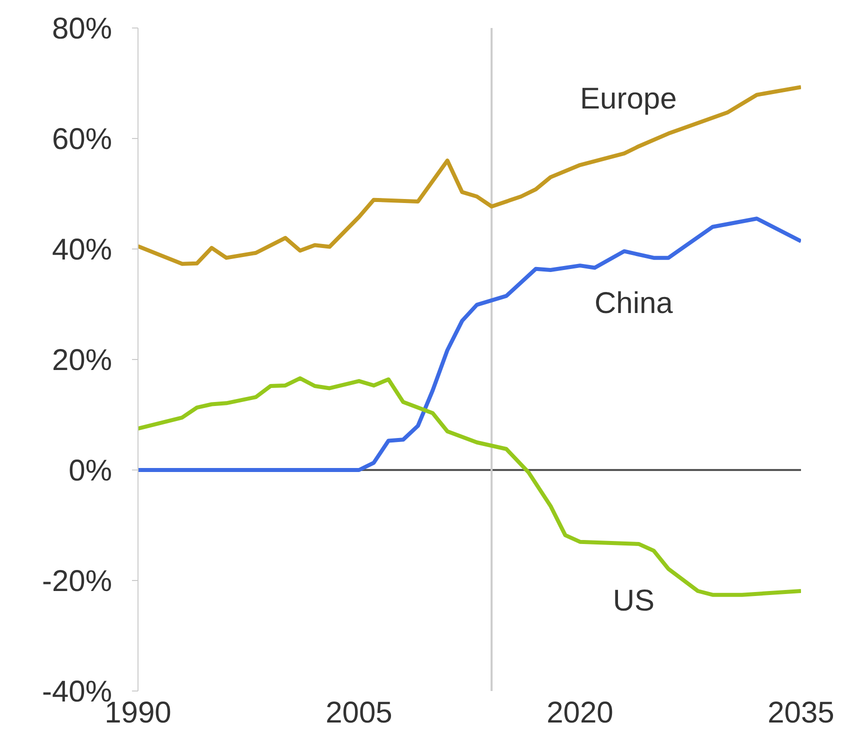 The height and width of the screenshot is (749, 854). I want to click on y-tick-label: 80%, so click(82, 29).